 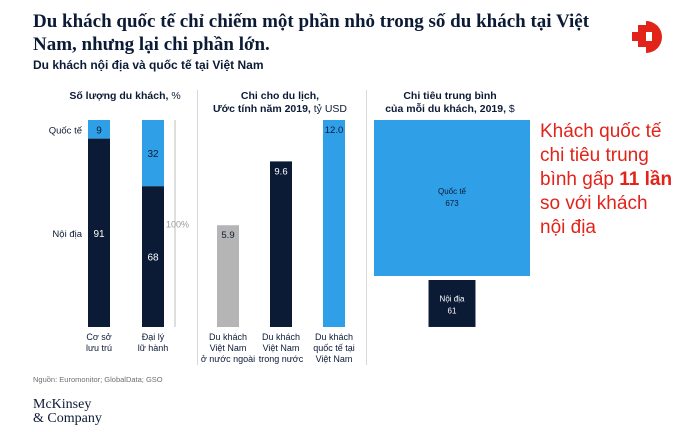 What do you see at coordinates (119, 96) in the screenshot?
I see `panel1-heading-bold: Số lượng du khách,` at bounding box center [119, 96].